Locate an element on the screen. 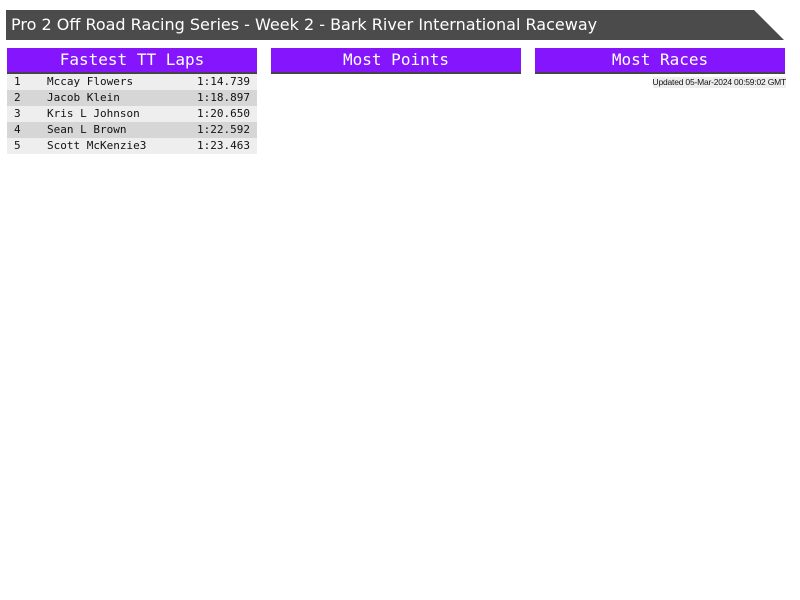 The height and width of the screenshot is (600, 800). driver-name: Mccay Flowers is located at coordinates (90, 81).